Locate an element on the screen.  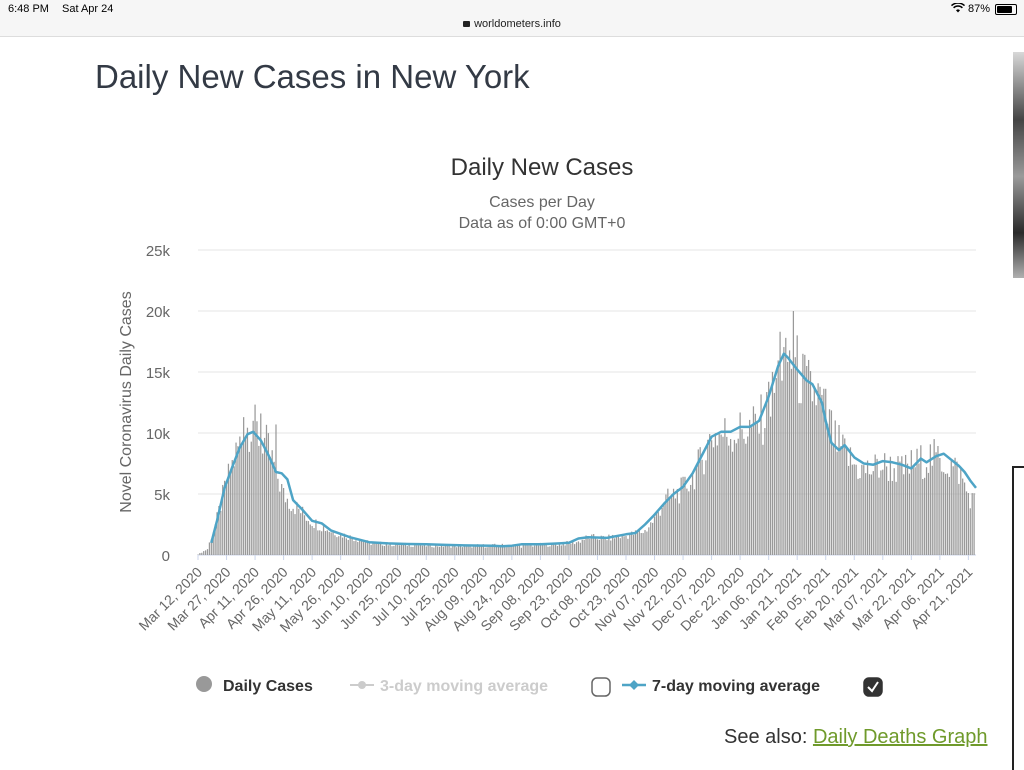
y-tick-label: 20k is located at coordinates (158, 312).